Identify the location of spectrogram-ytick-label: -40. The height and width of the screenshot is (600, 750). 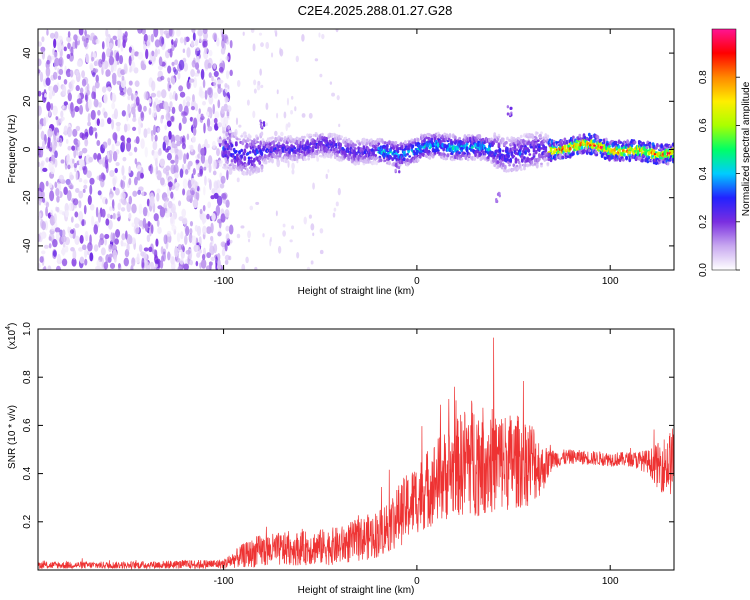
(27, 245).